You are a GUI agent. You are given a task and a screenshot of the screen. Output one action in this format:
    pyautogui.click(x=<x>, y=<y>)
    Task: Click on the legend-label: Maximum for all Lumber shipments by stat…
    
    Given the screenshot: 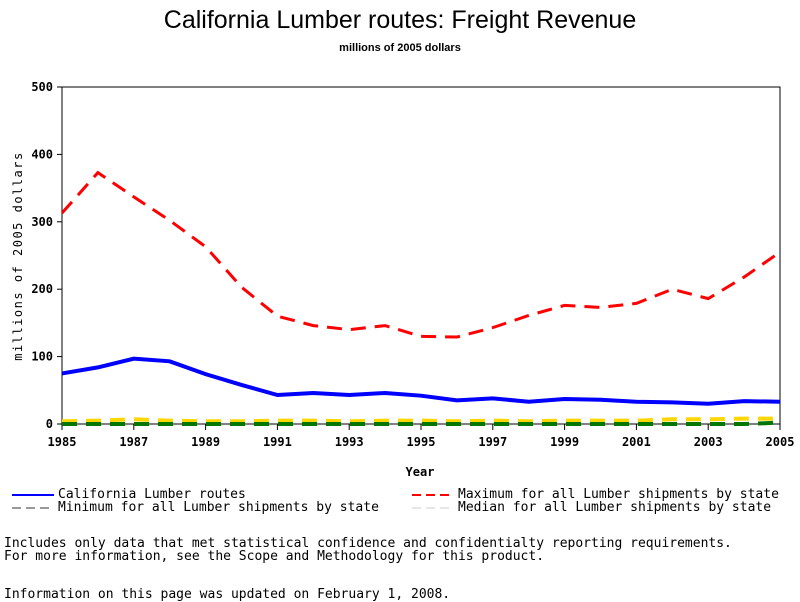 What is the action you would take?
    pyautogui.click(x=618, y=494)
    